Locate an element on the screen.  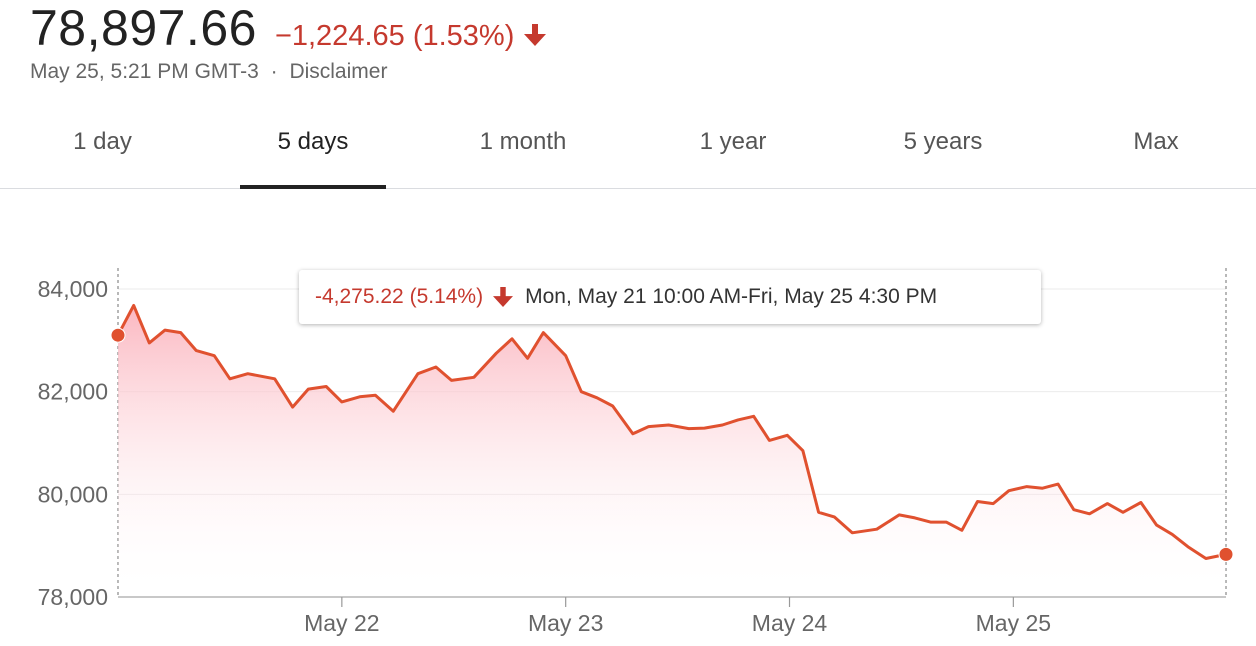
range-tabs: 1 day 5 days 1 month 1 year 5 years Max is located at coordinates (628, 142).